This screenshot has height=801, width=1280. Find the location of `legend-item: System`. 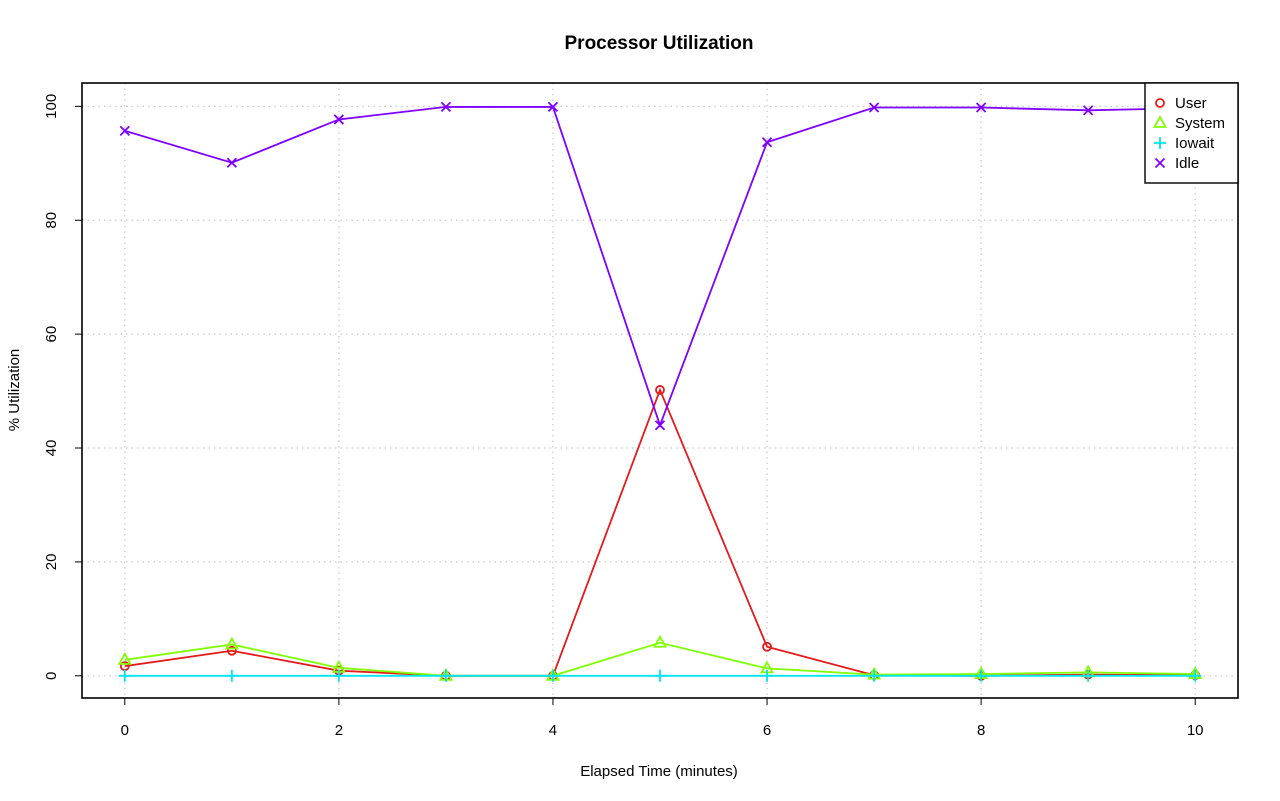

legend-item: System is located at coordinates (1188, 123).